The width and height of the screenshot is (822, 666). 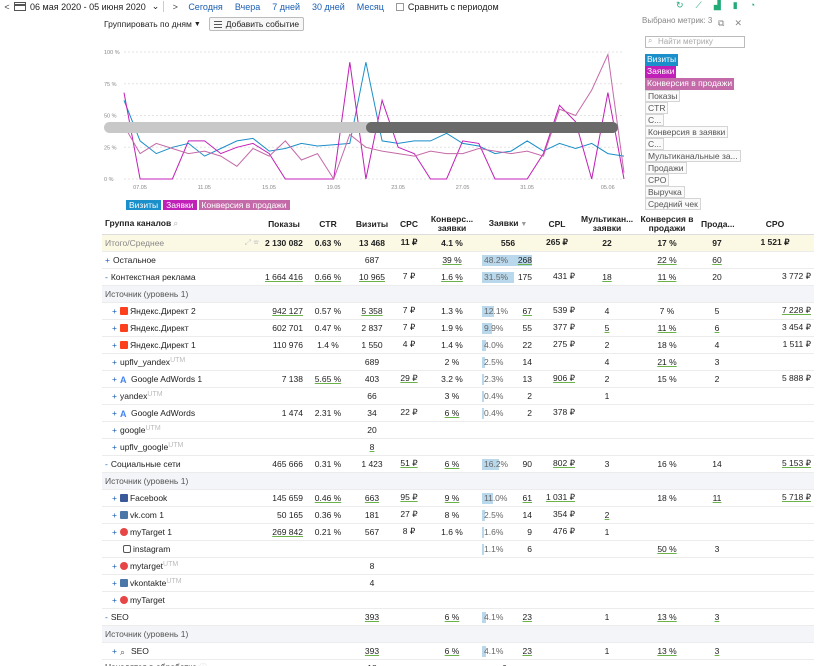 I want to click on column-header: CTR, so click(x=328, y=224).